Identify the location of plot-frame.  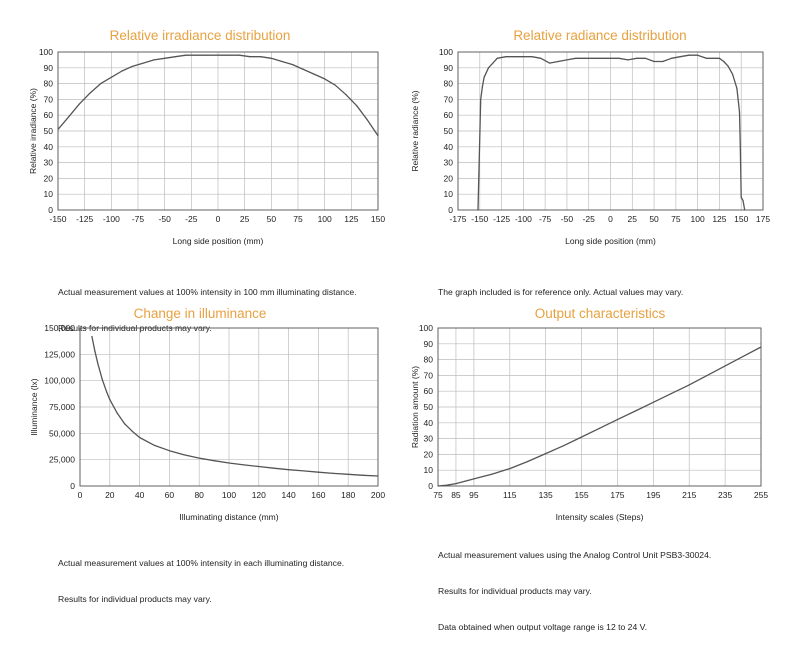
(610, 131).